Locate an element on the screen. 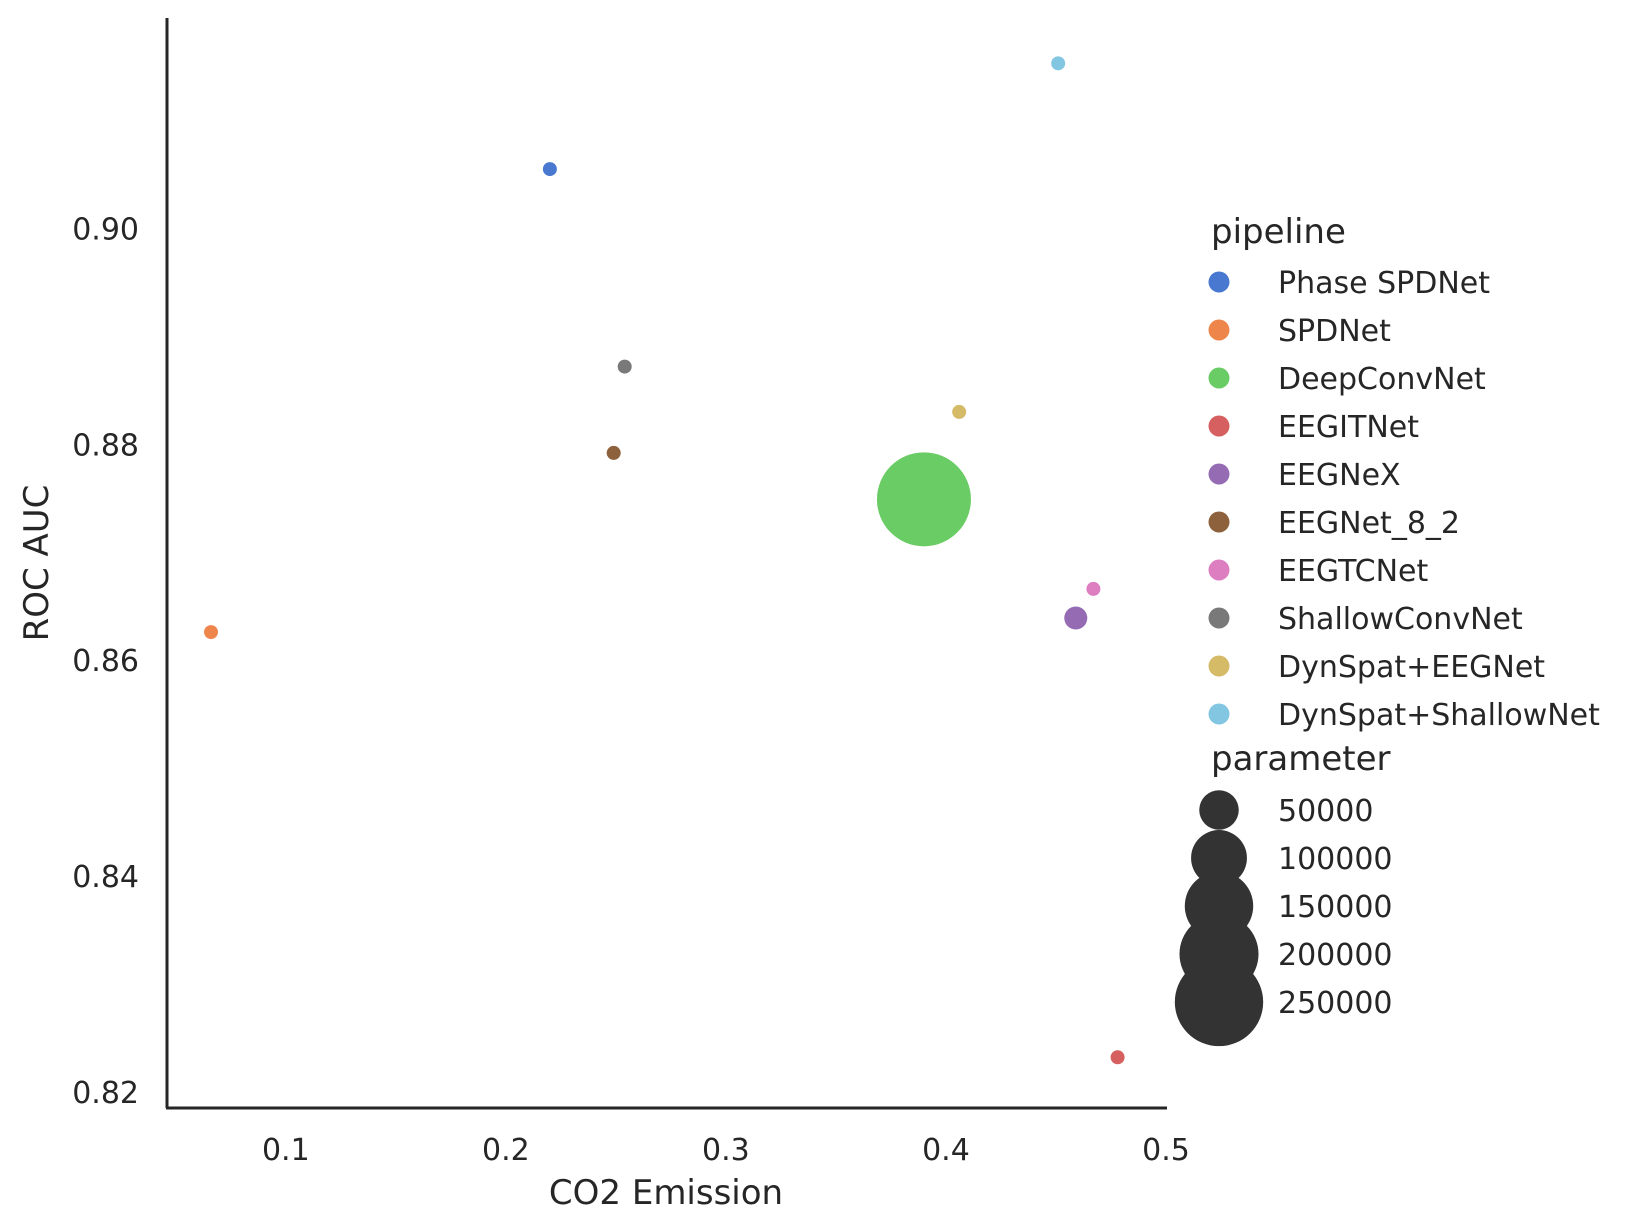 This screenshot has width=1644, height=1228. x-tick-label: 0.3 is located at coordinates (726, 1150).